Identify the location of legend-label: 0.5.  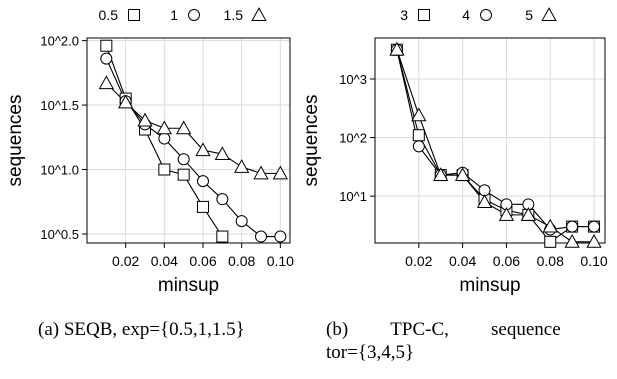
(109, 15).